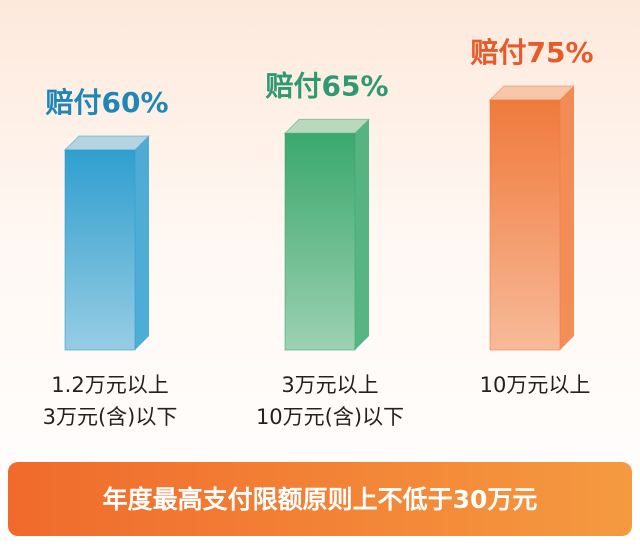 The image size is (640, 548). Describe the element at coordinates (326, 85) in the screenshot. I see `value-label: 赔付65%` at that location.